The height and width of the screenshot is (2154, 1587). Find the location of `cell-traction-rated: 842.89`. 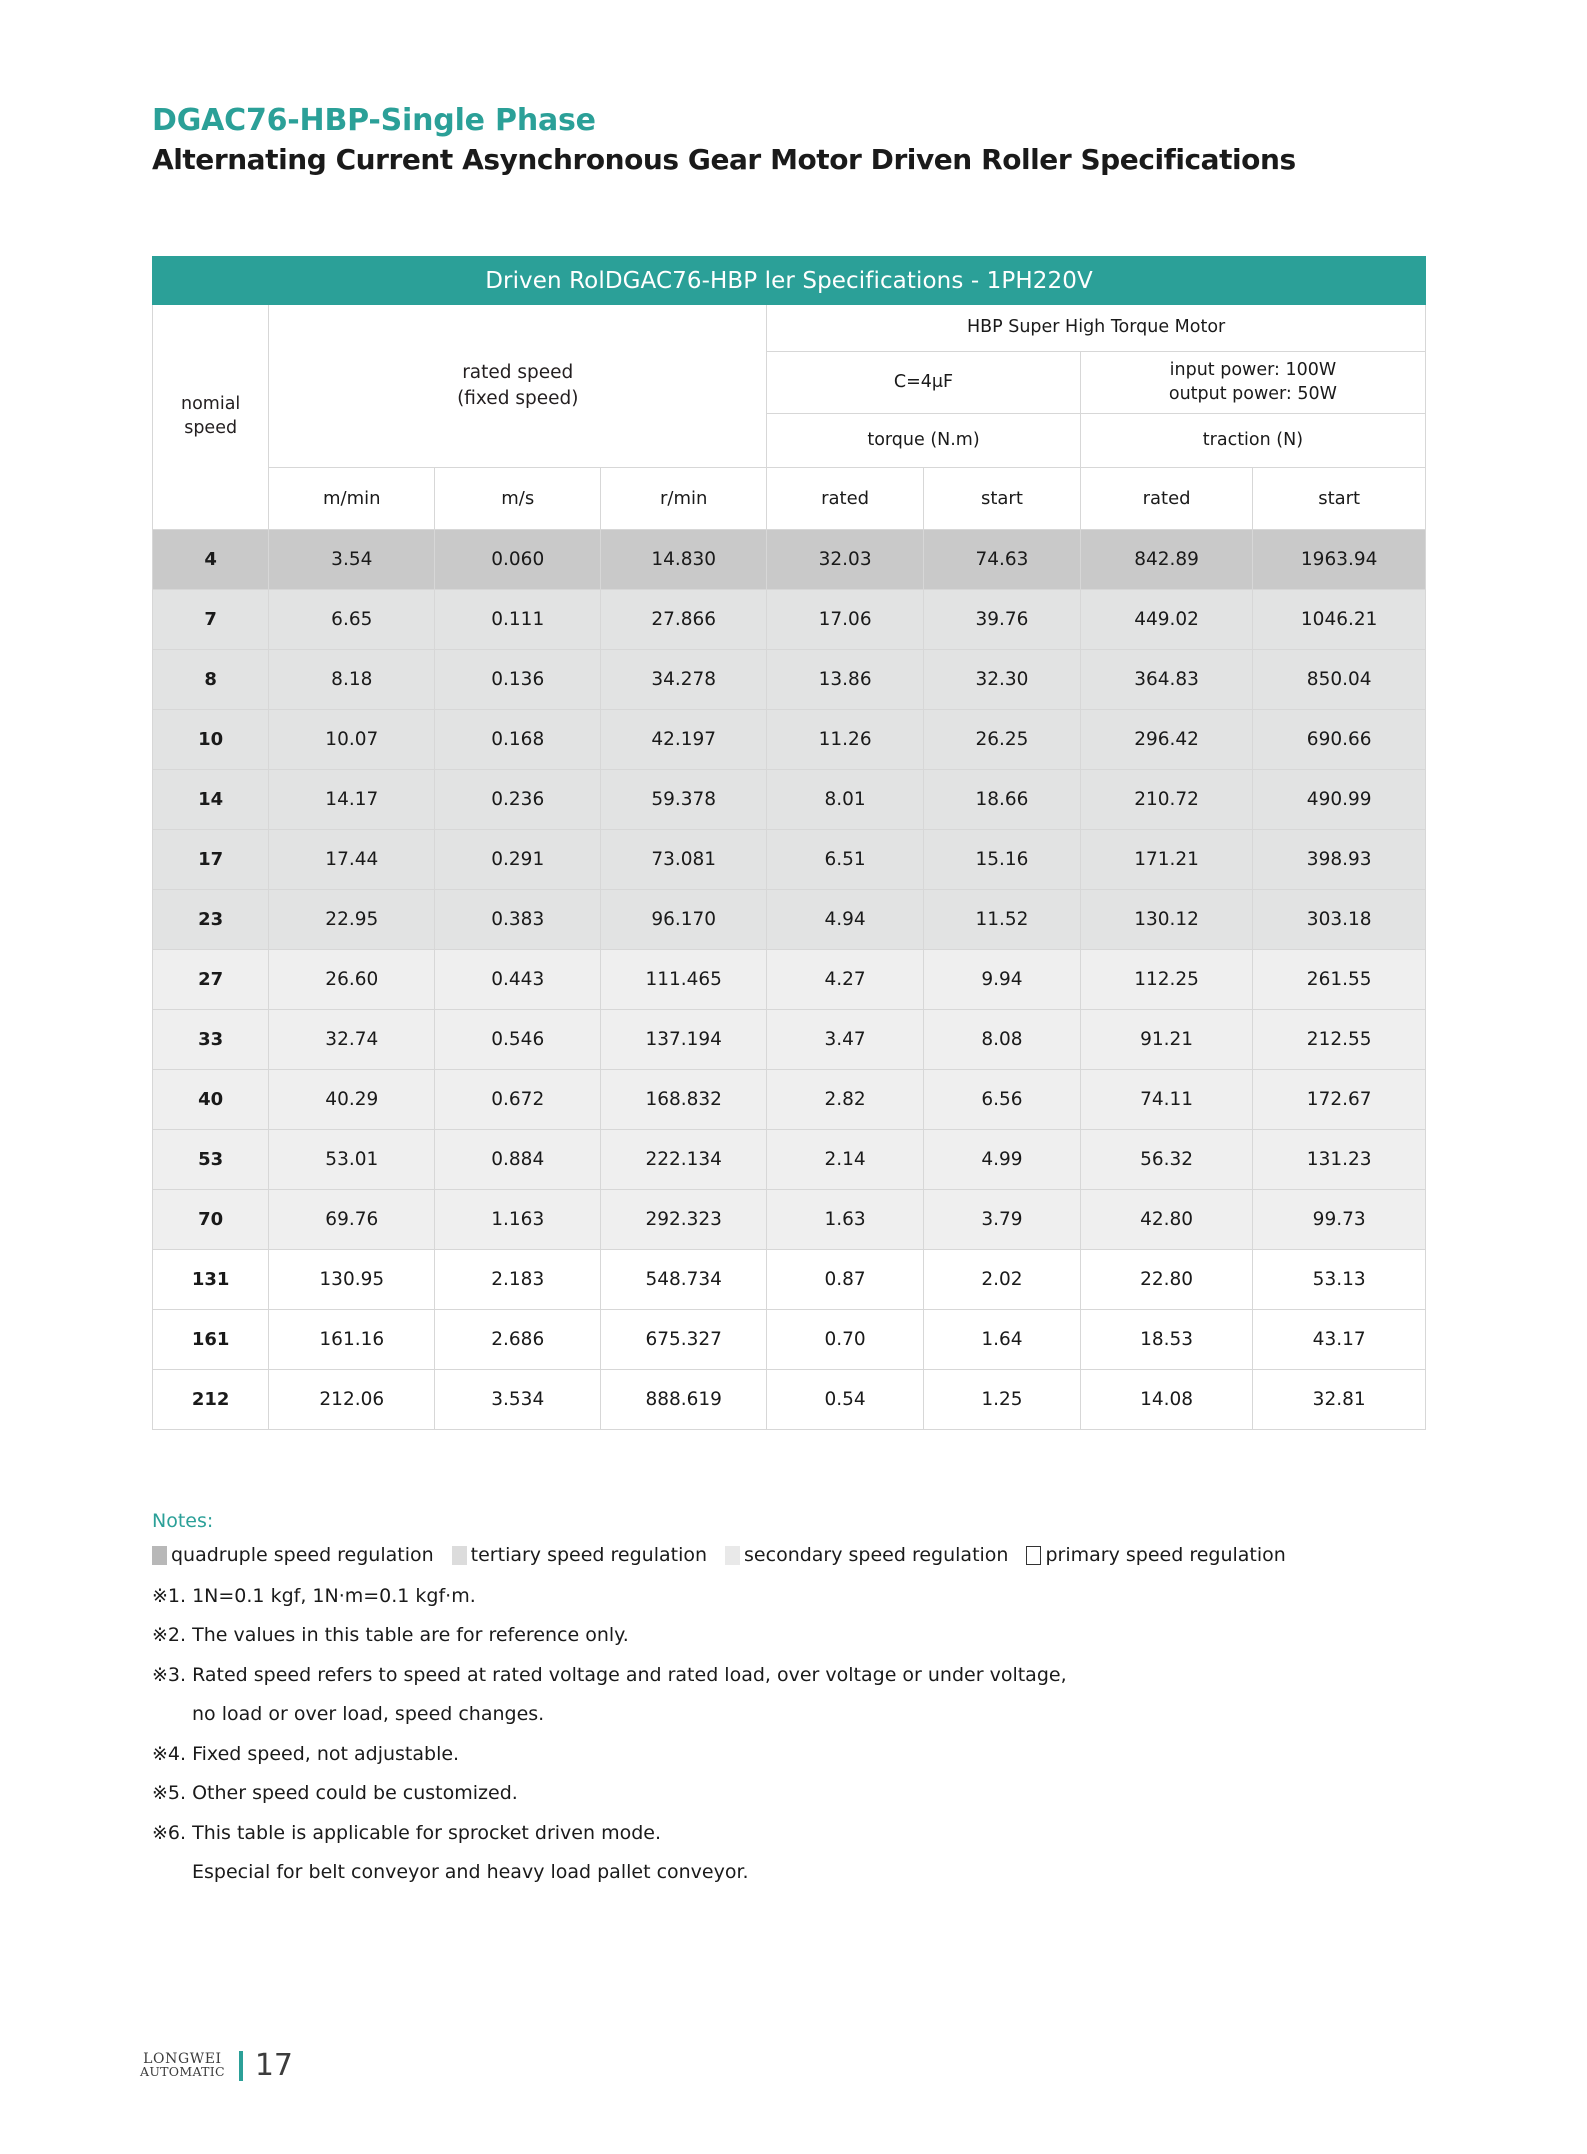

cell-traction-rated: 842.89 is located at coordinates (1166, 559).